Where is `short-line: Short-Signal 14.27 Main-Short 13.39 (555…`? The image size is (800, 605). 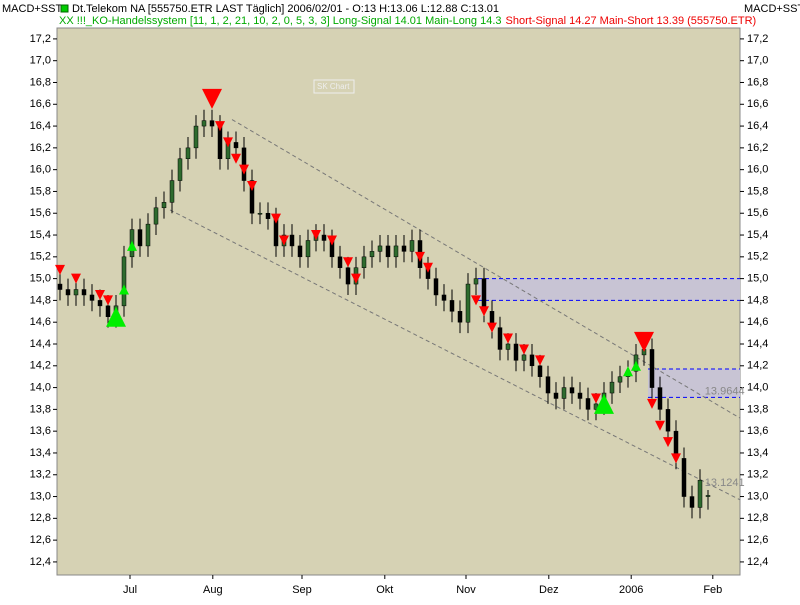 short-line: Short-Signal 14.27 Main-Short 13.39 (555… is located at coordinates (631, 21).